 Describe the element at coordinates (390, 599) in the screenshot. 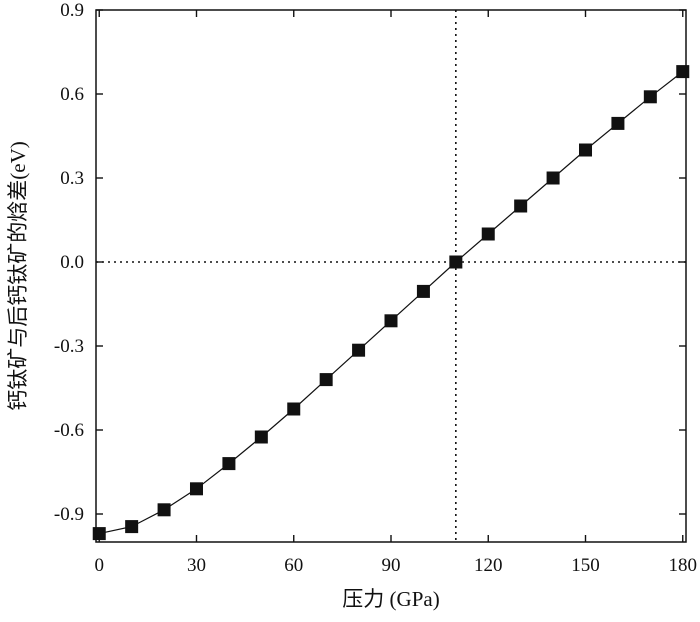

I see `x-axis-title: 压力 (GPa)` at that location.